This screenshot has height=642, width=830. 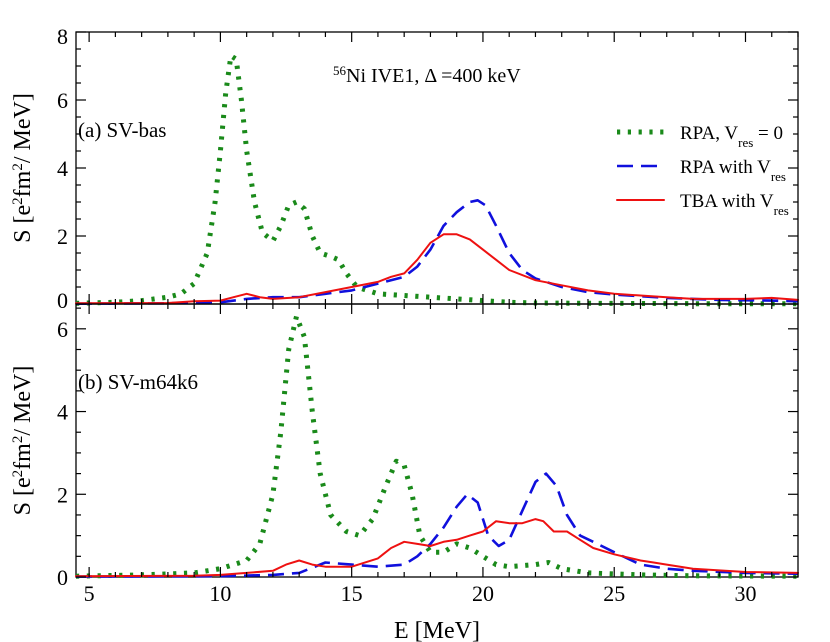 What do you see at coordinates (122, 130) in the screenshot?
I see `panel-label: (a) SV-bas` at bounding box center [122, 130].